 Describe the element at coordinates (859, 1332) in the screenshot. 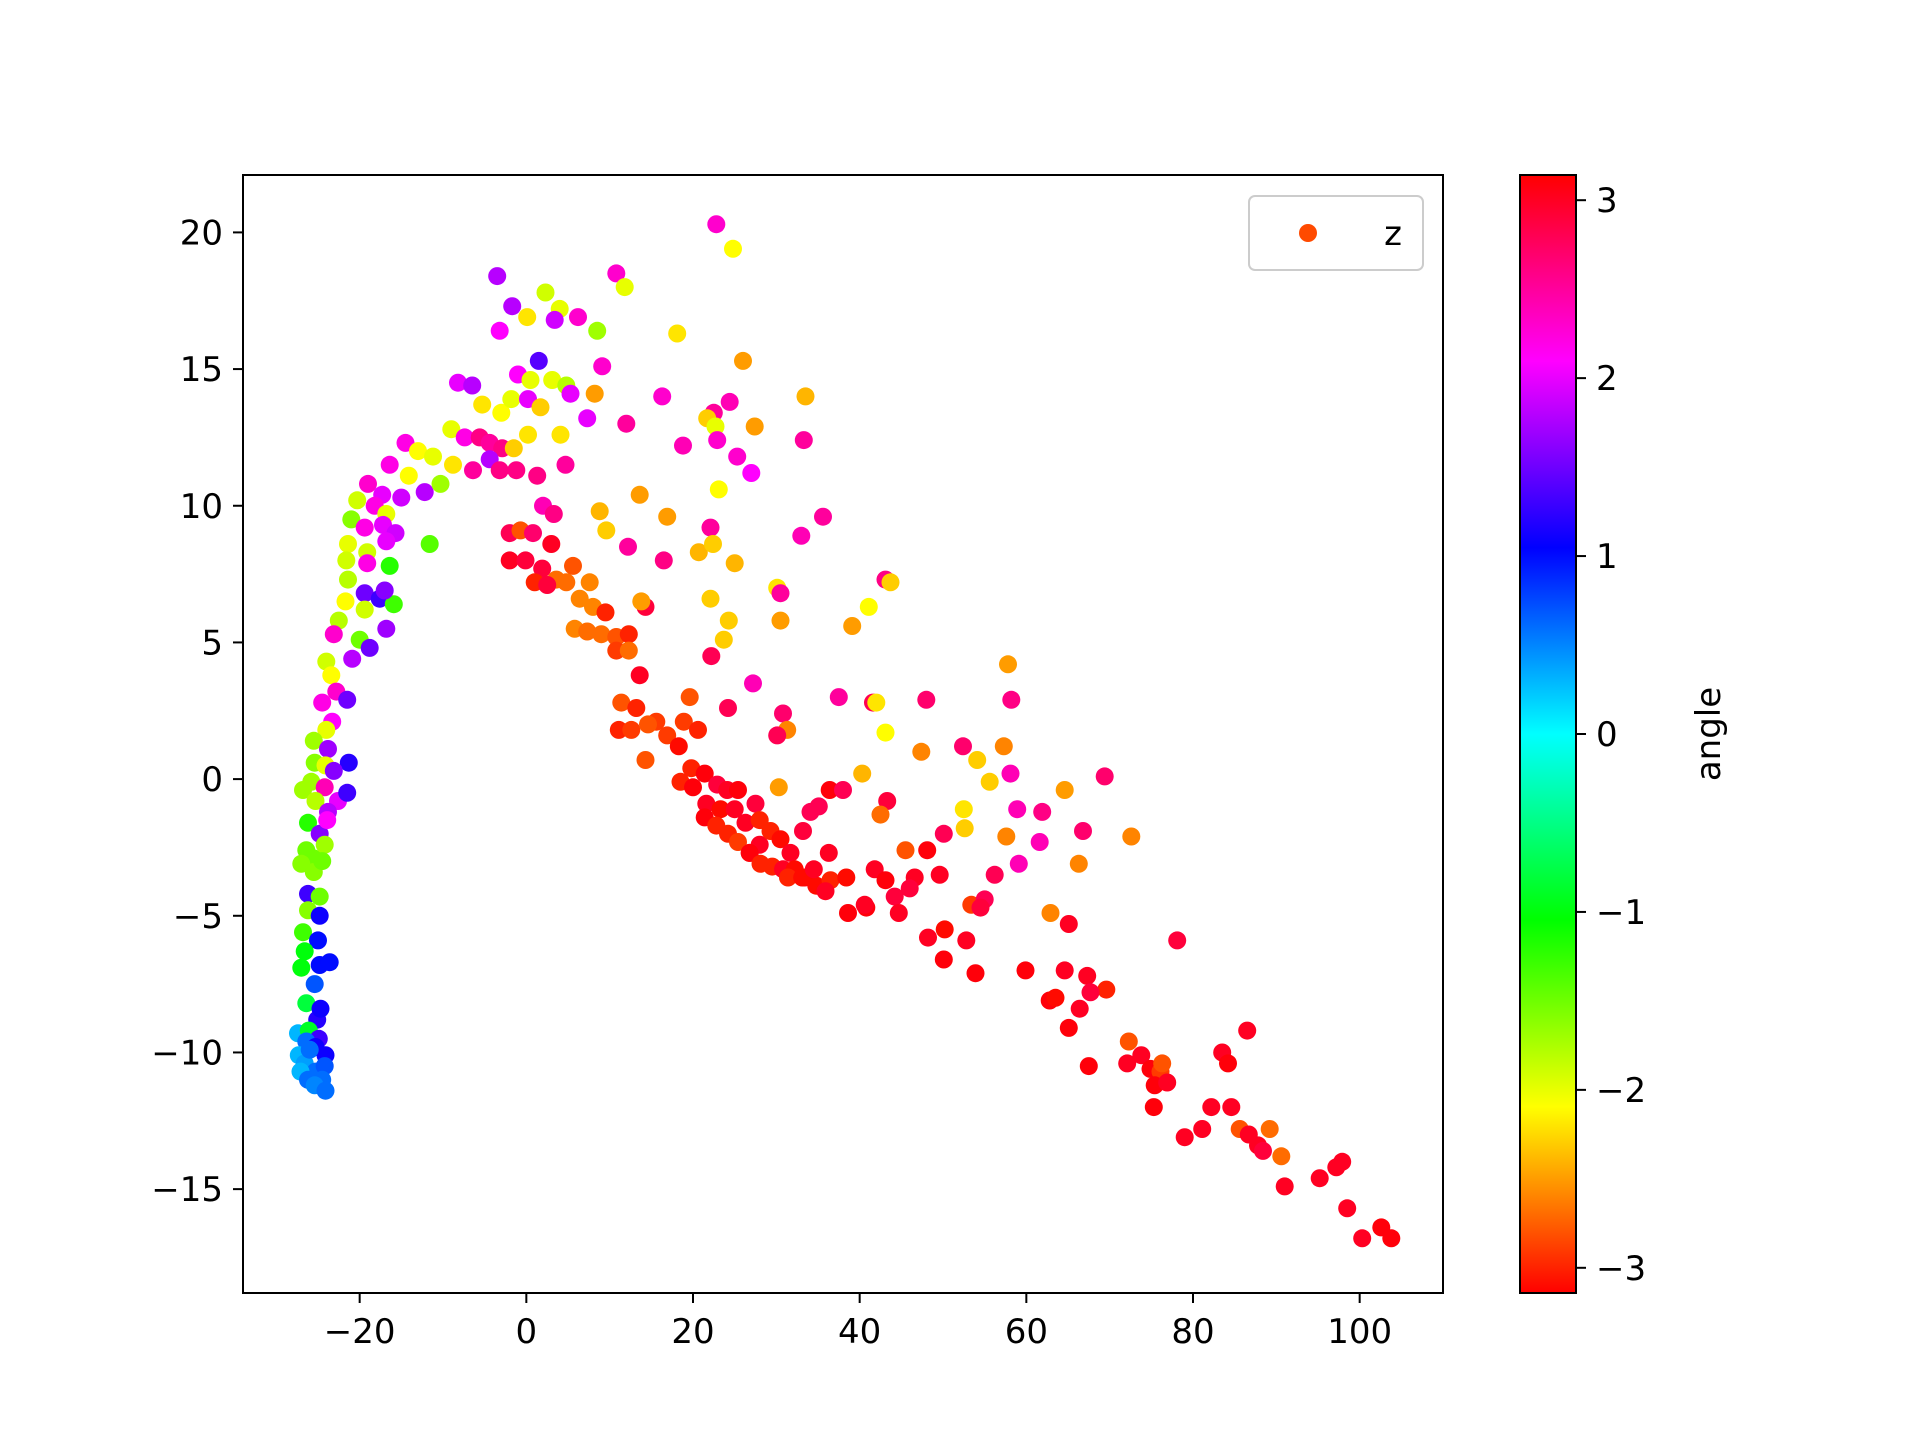

I see `x-tick-label: 40` at that location.